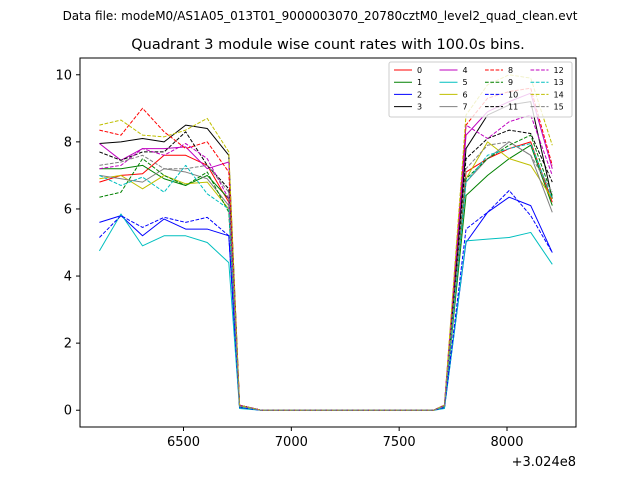 This screenshot has width=640, height=480. What do you see at coordinates (480, 89) in the screenshot?
I see `legend-box` at bounding box center [480, 89].